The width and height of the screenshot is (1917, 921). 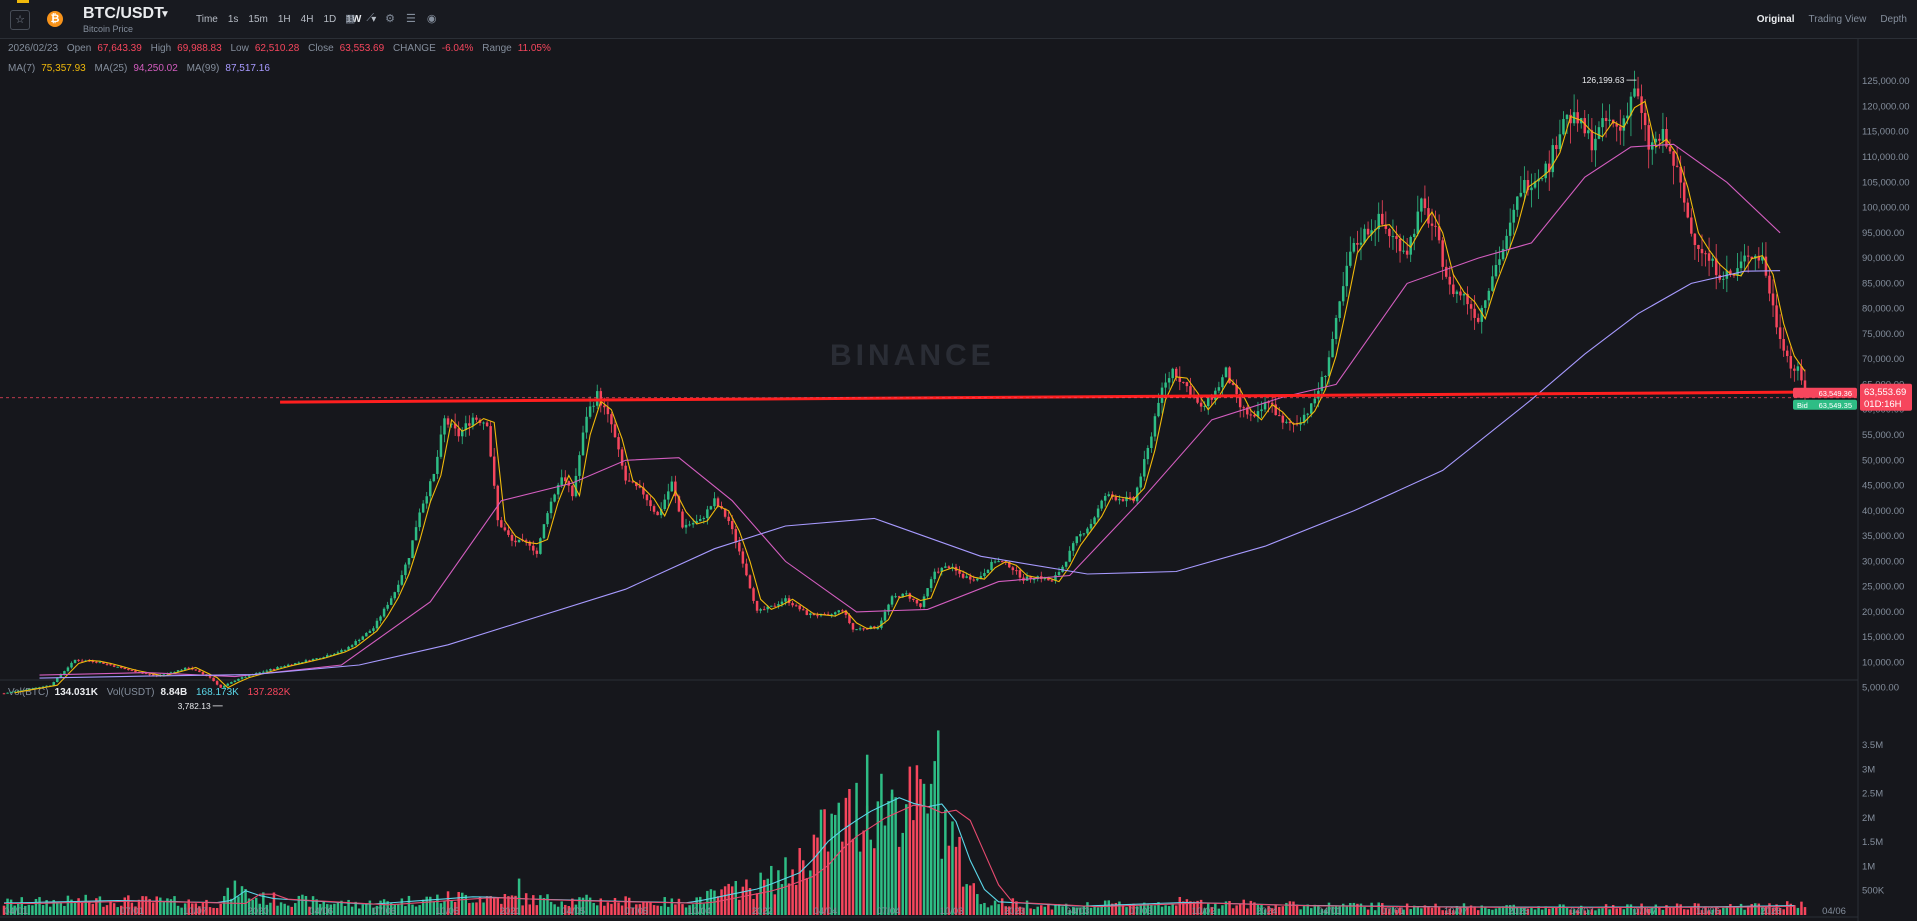 I want to click on pair-title: BTC/USDT, so click(x=123, y=13).